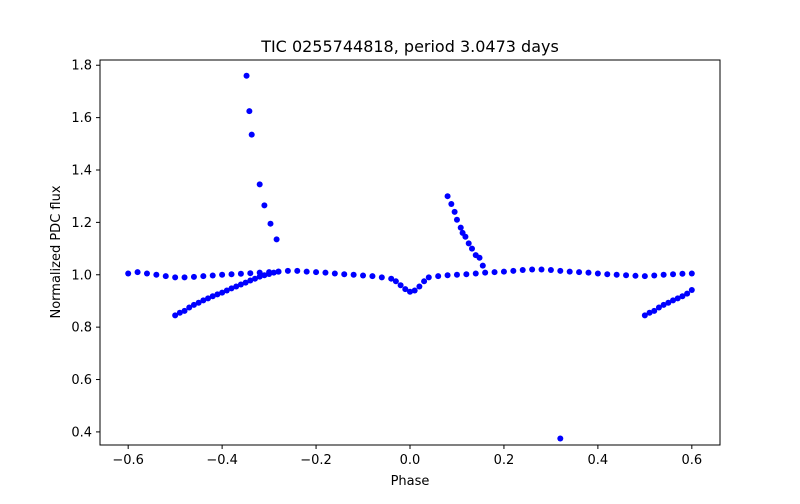 The image size is (800, 504). I want to click on y-tick-label: 1.8, so click(81, 66).